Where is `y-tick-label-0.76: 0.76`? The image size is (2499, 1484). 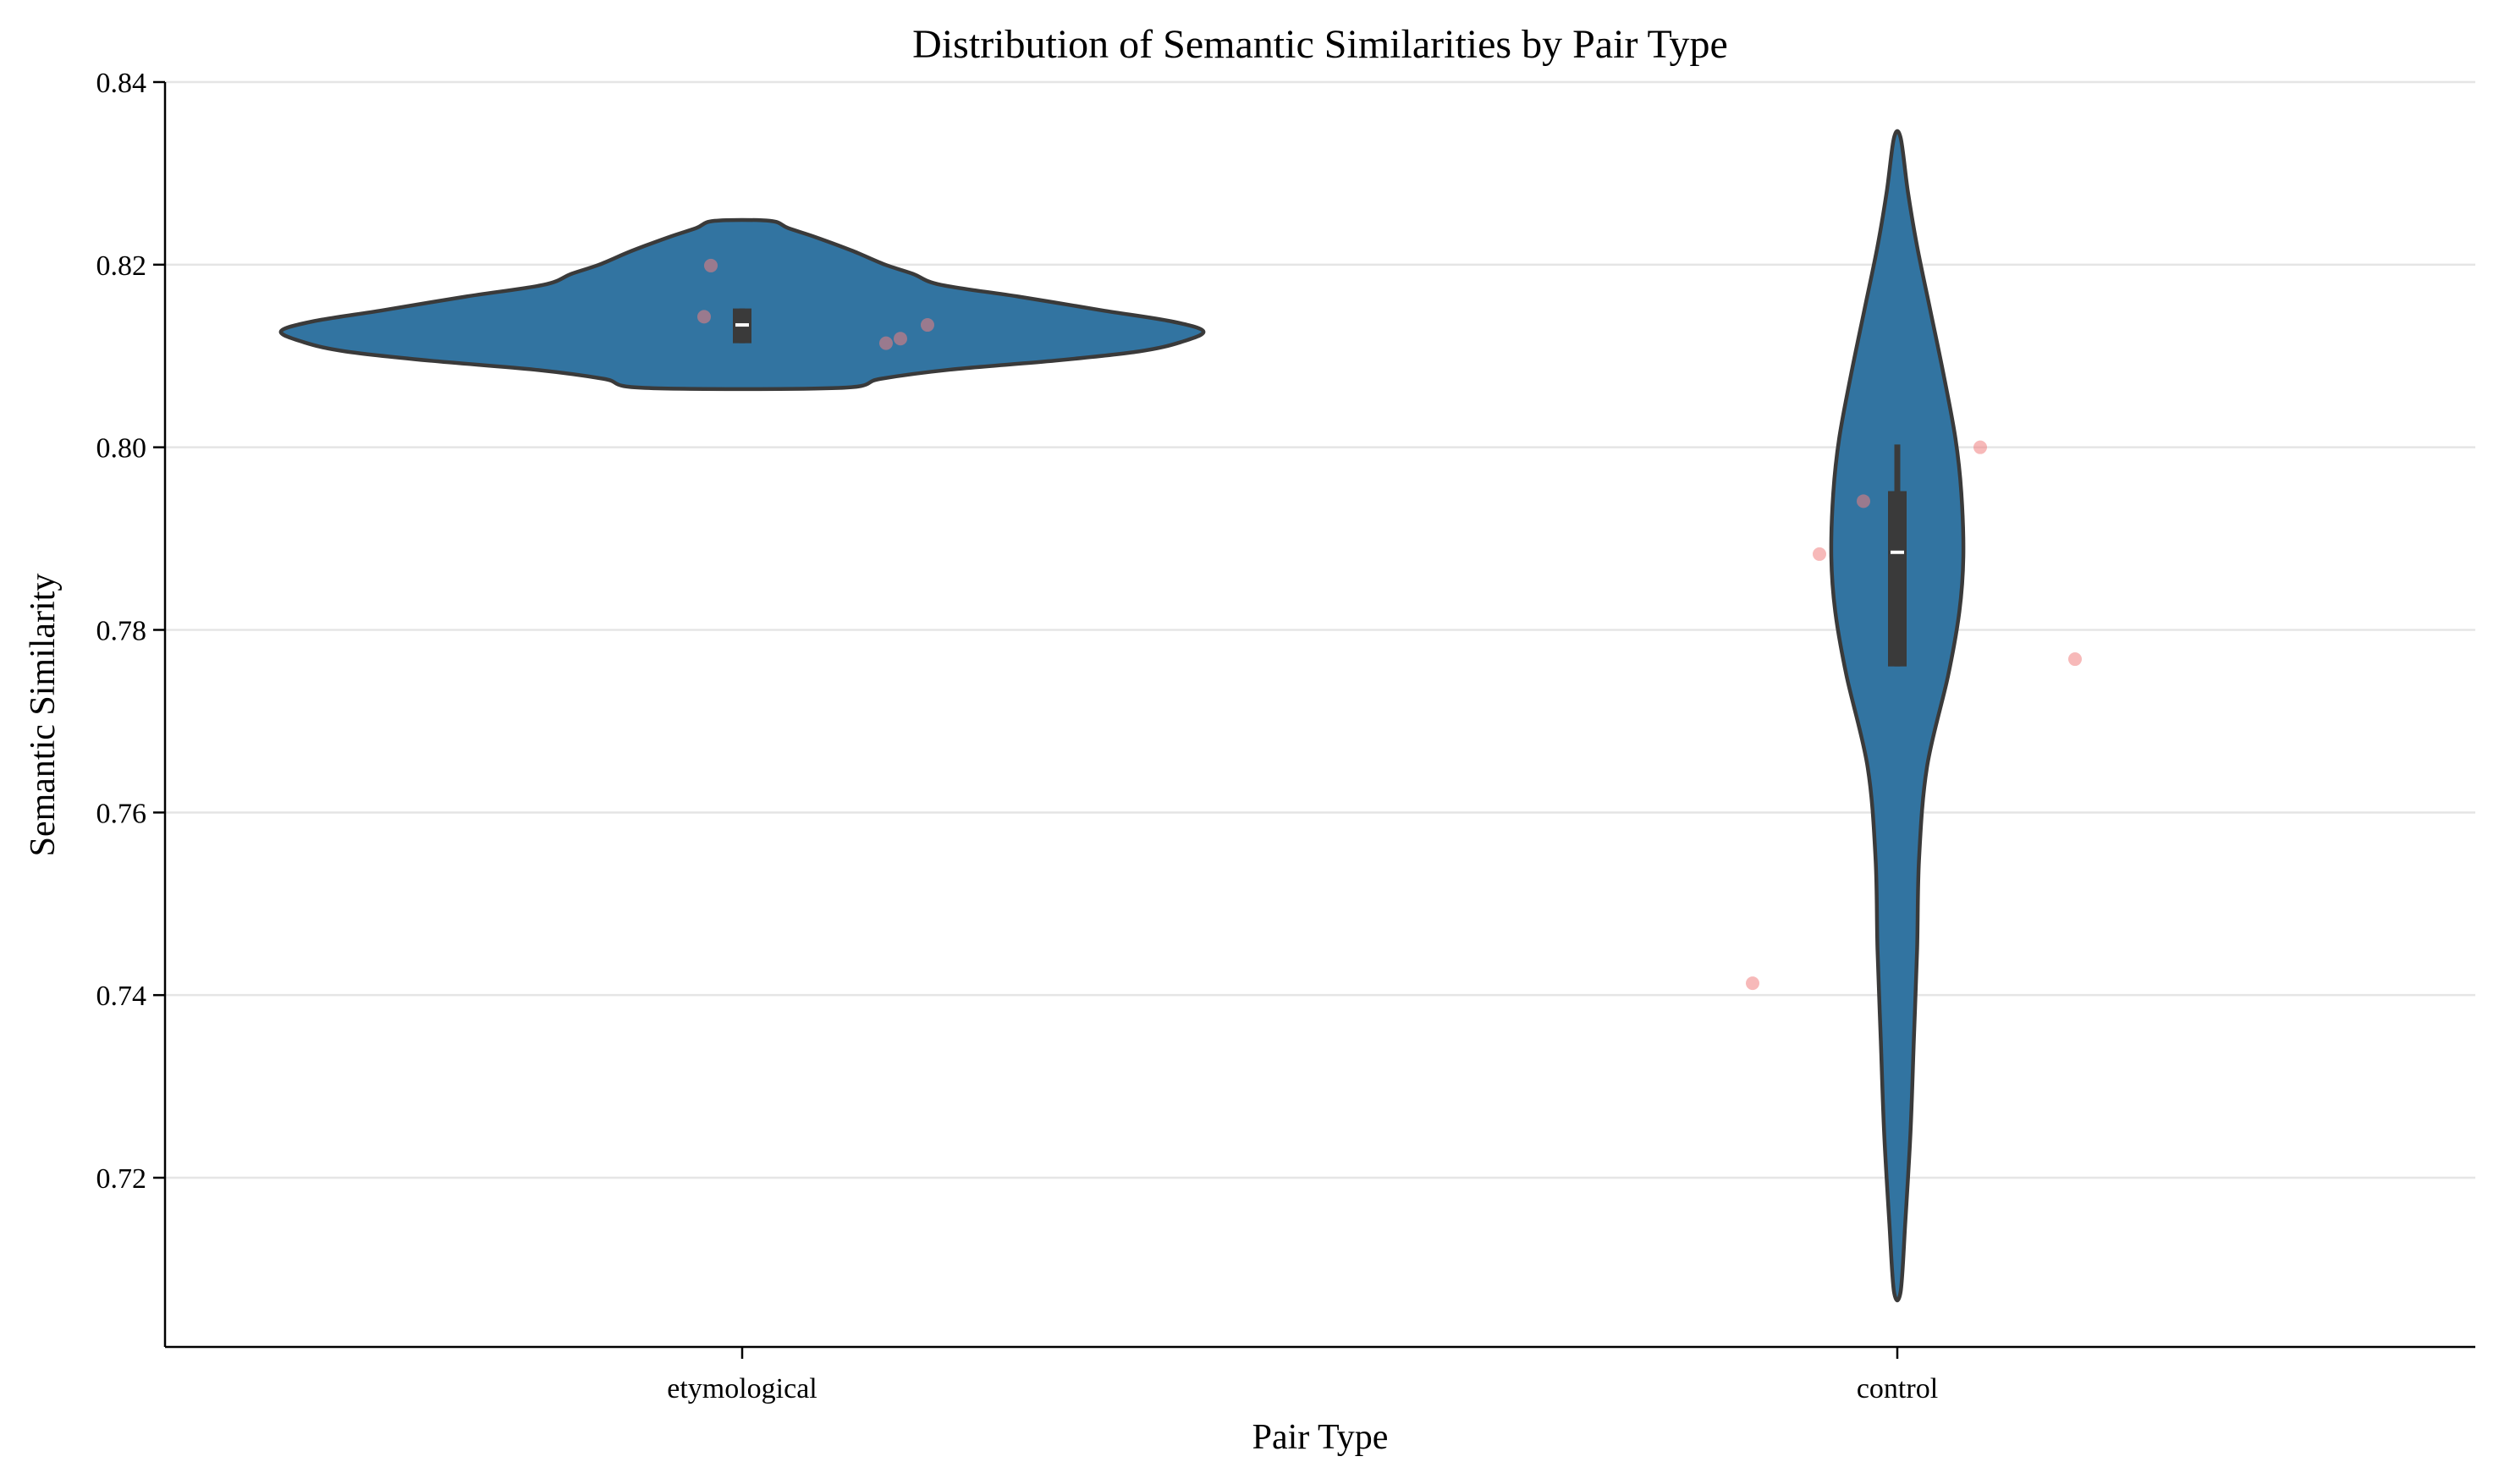
y-tick-label-0.76: 0.76 is located at coordinates (121, 813).